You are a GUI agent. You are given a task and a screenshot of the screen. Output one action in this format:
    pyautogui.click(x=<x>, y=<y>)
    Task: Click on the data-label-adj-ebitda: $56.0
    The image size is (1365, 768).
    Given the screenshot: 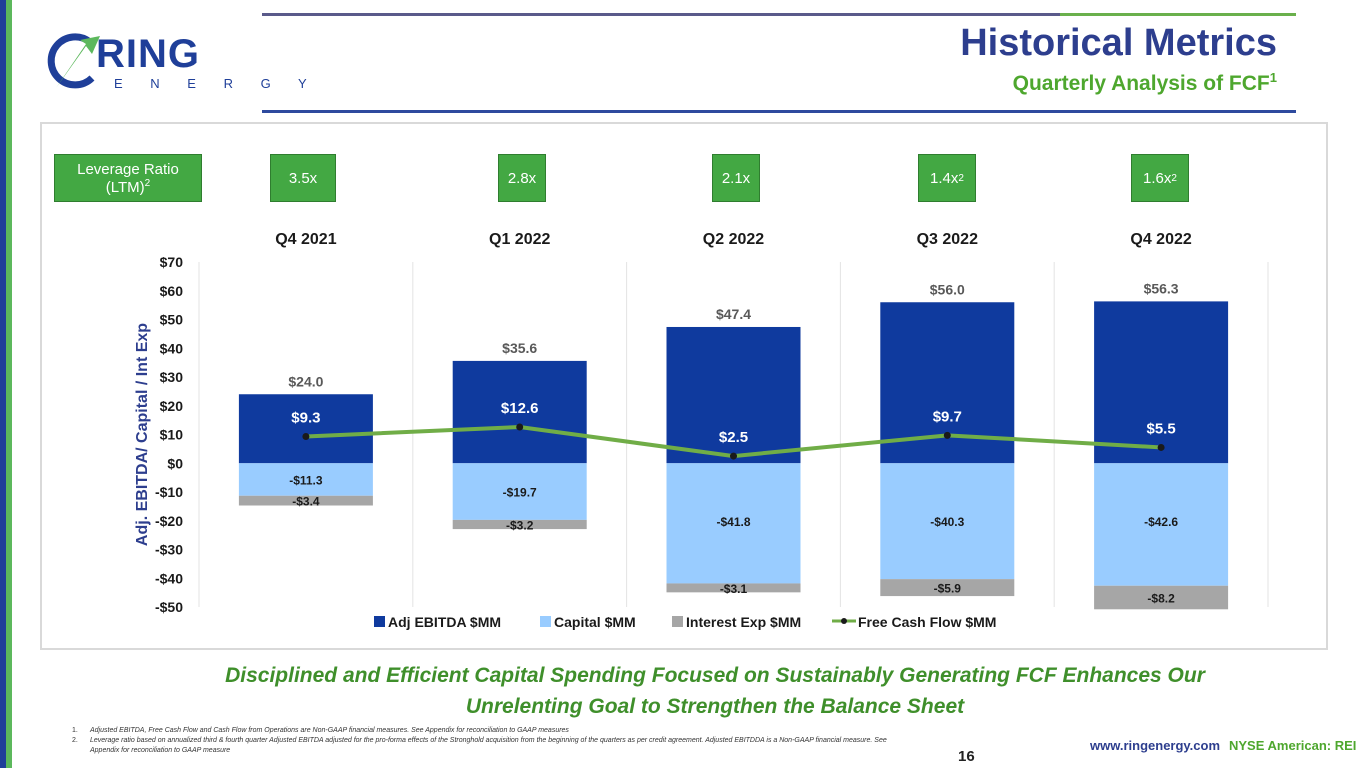 What is the action you would take?
    pyautogui.click(x=947, y=289)
    